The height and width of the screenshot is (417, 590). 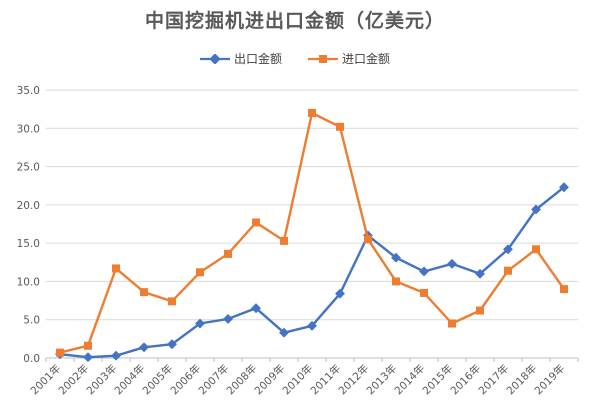 What do you see at coordinates (28, 225) in the screenshot?
I see `y-axis-ticks: 0.0 5.0 10.0 15.0 20.0 25.0 30.0 35.0` at bounding box center [28, 225].